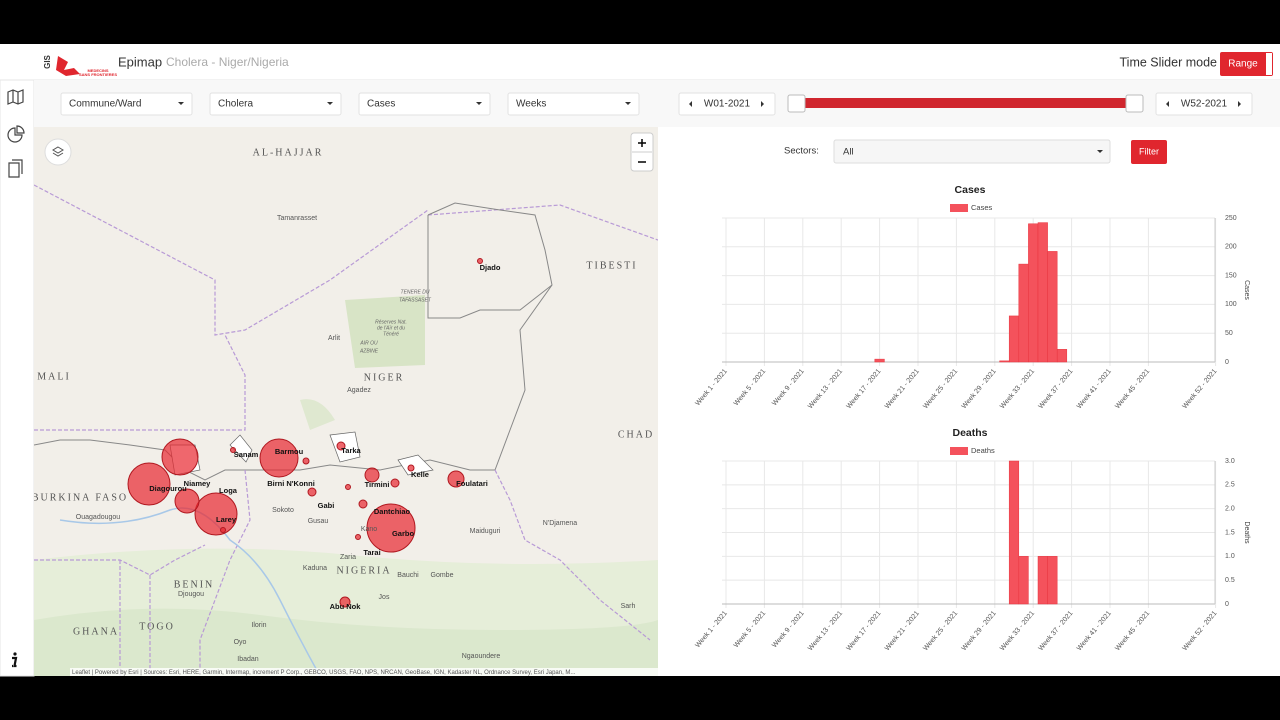  Describe the element at coordinates (348, 557) in the screenshot. I see `map-label: Zaria` at that location.